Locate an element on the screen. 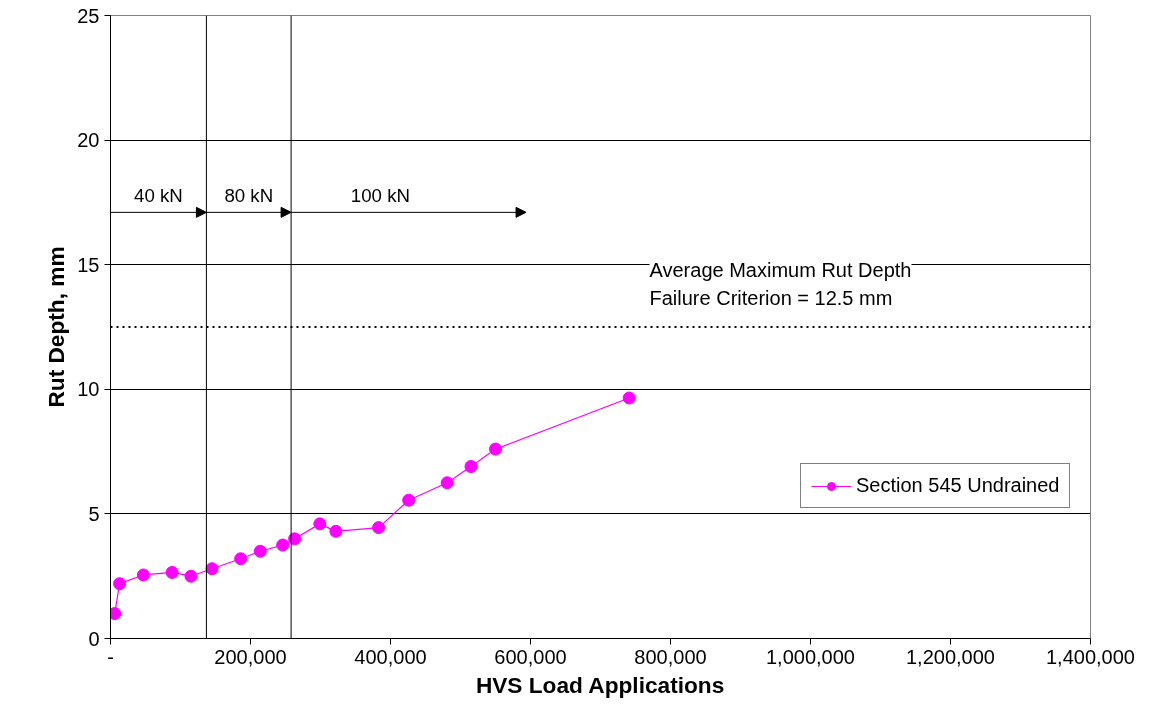  x-tick-label: 1,200,000 is located at coordinates (950, 656).